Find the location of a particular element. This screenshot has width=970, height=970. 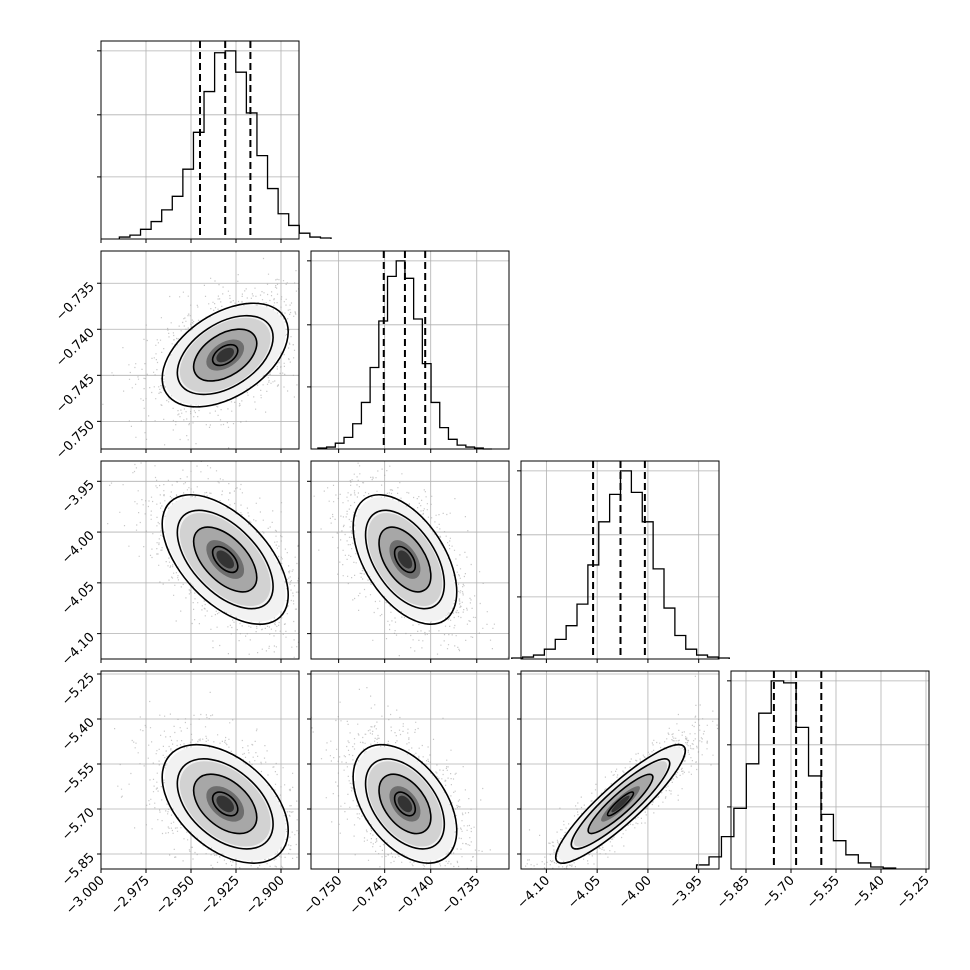

x-tick-label: −4.05 is located at coordinates (584, 892).